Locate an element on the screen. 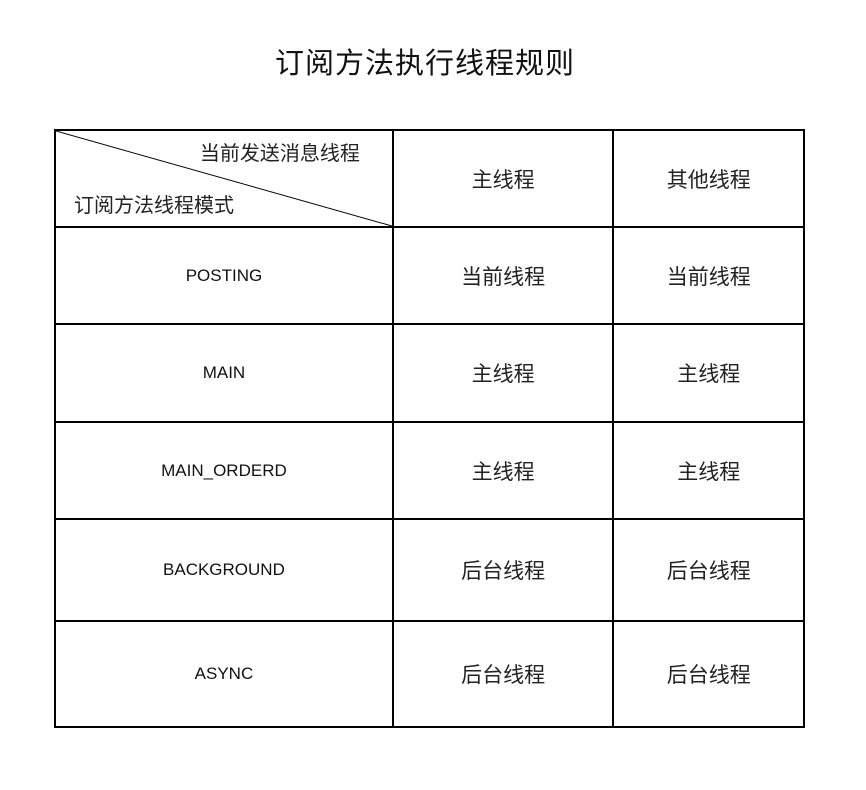 The width and height of the screenshot is (866, 790). table-row: MAIN 主线程 主线程 is located at coordinates (429, 373).